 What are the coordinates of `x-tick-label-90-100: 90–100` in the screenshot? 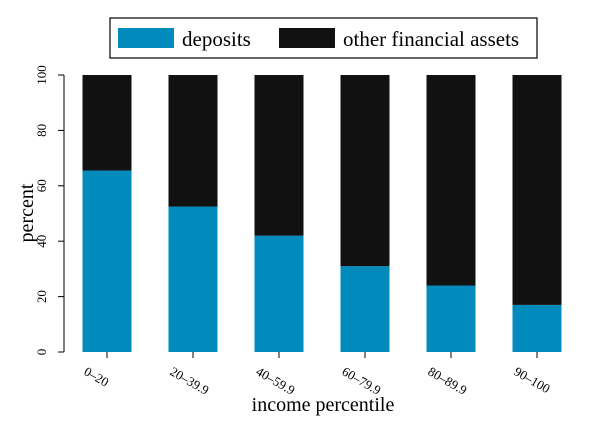 It's located at (532, 380).